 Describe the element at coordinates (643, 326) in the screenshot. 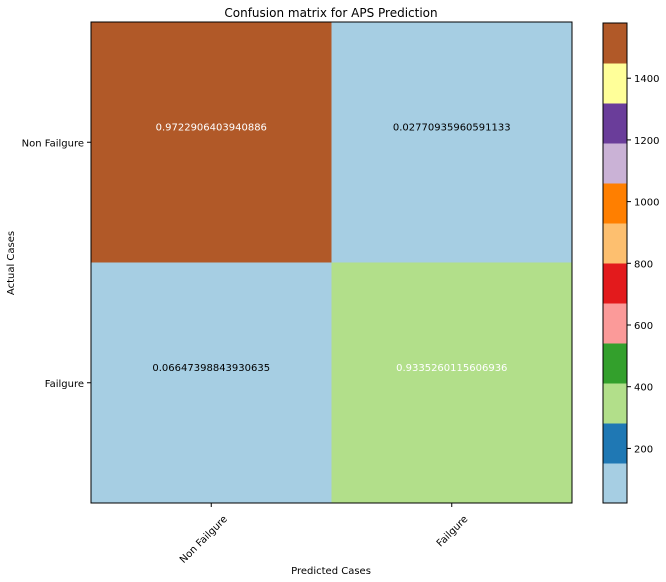

I see `colorbar-tick-label: 600` at that location.